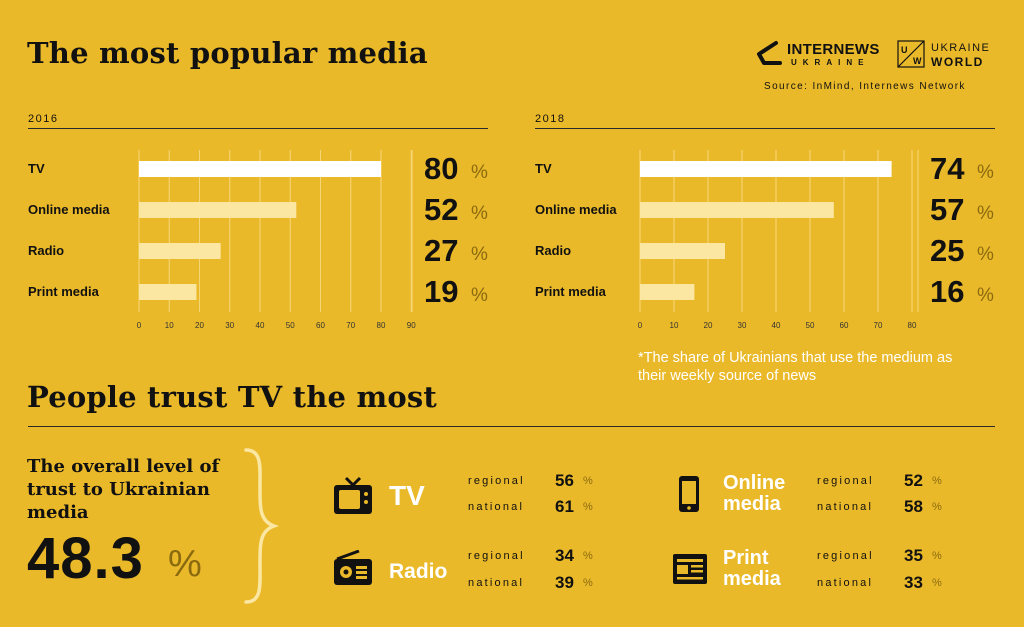 This screenshot has width=1024, height=627. Describe the element at coordinates (588, 481) in the screenshot. I see `trust-tv-regional-pct: %` at that location.